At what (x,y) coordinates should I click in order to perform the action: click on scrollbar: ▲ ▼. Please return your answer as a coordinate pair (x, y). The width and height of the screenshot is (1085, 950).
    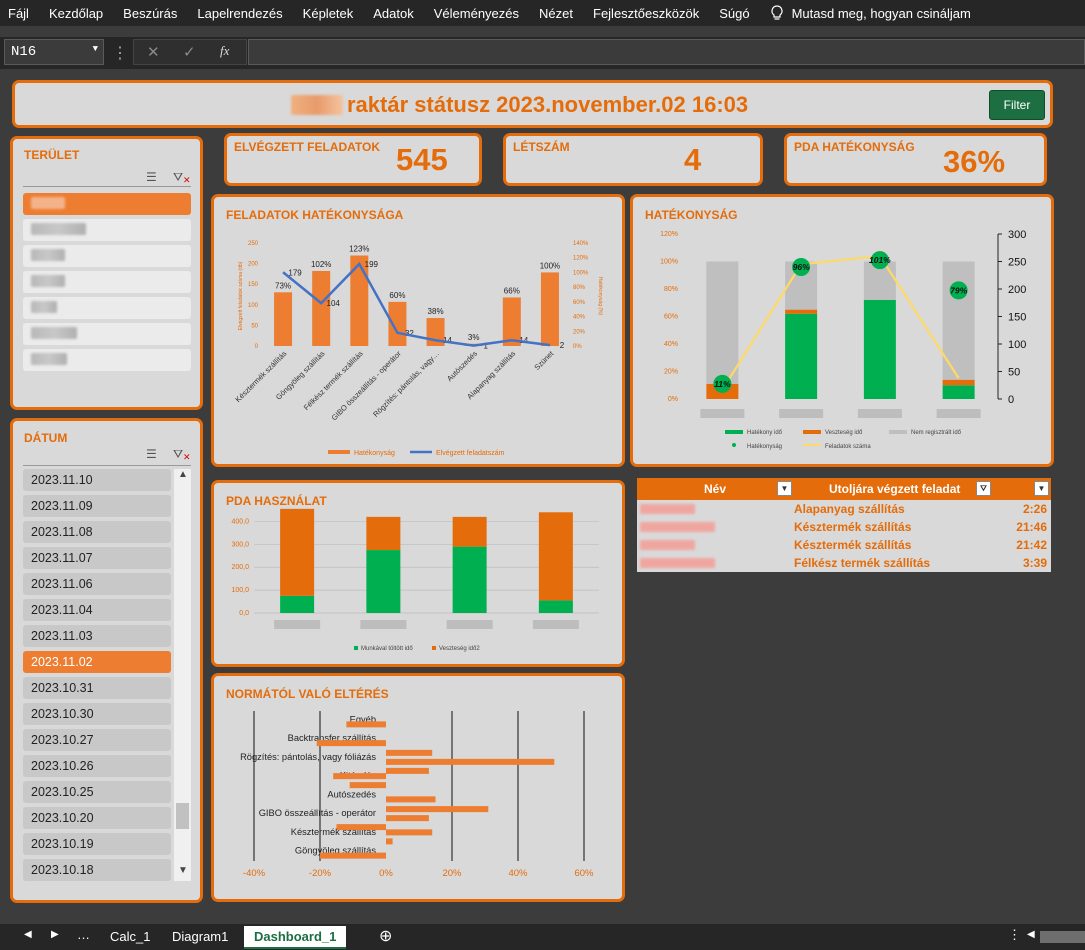
    Looking at the image, I should click on (182, 675).